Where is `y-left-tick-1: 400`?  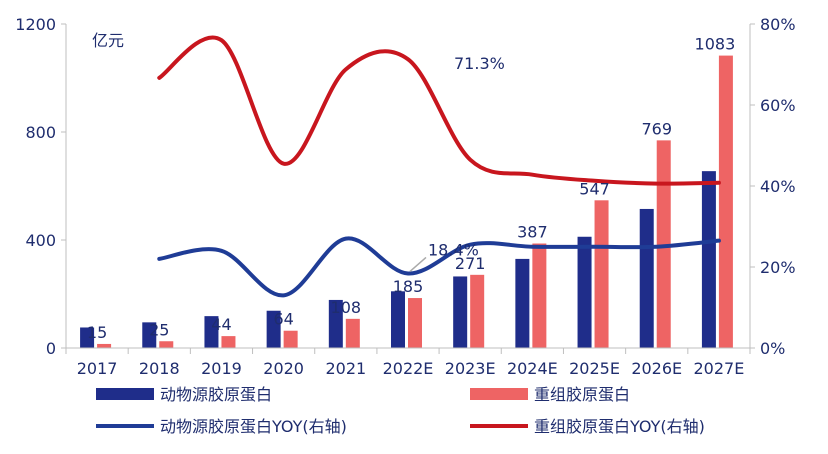 y-left-tick-1: 400 is located at coordinates (40, 240).